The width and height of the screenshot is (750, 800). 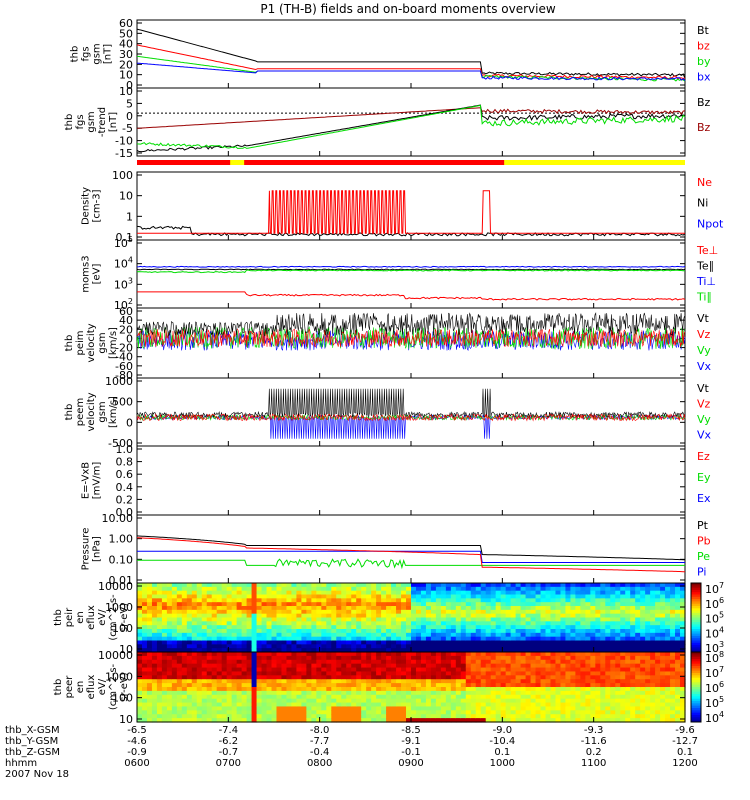 What do you see at coordinates (696, 707) in the screenshot?
I see `peer-spectrogram-colorbar-cell` at bounding box center [696, 707].